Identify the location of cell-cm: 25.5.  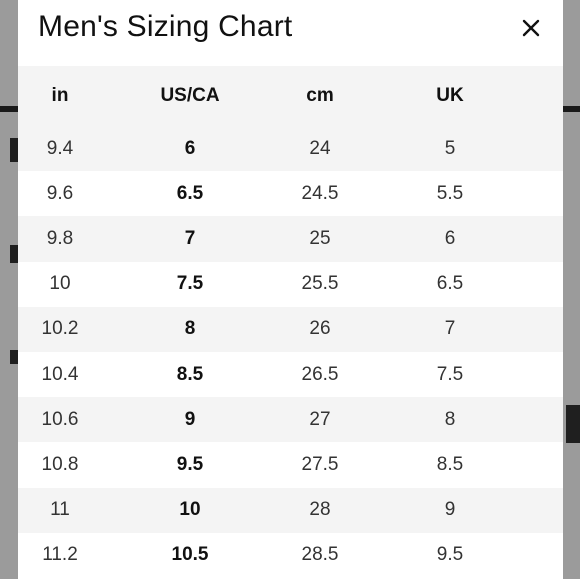
(320, 284).